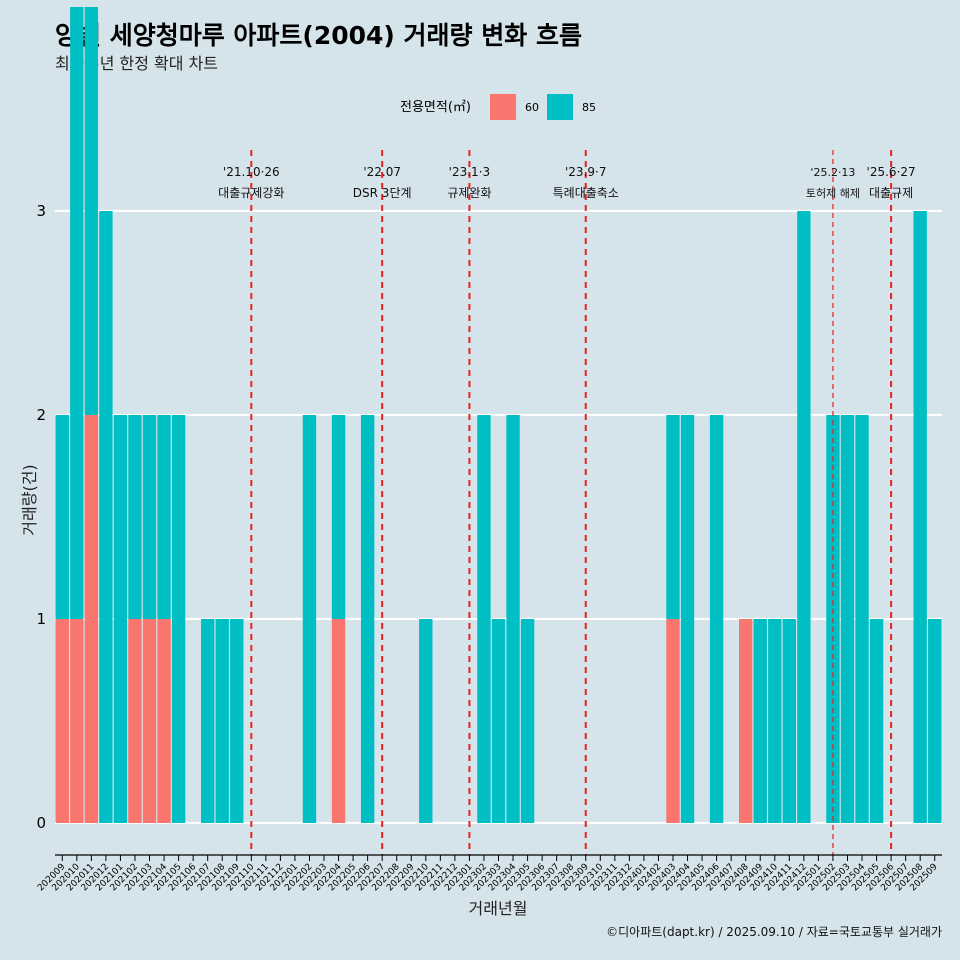 Image resolution: width=960 pixels, height=960 pixels. What do you see at coordinates (891, 172) in the screenshot?
I see `event-date-5: '25.6·27` at bounding box center [891, 172].